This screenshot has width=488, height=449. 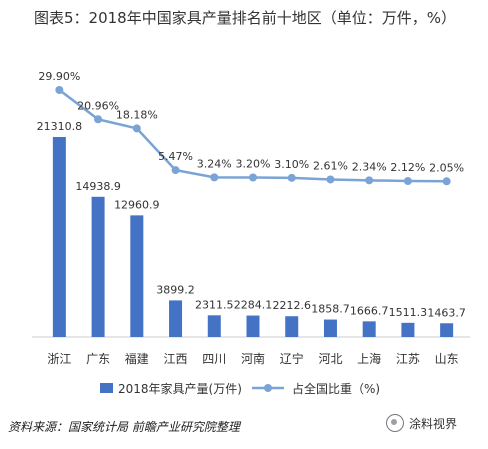 I want to click on bar-value-label: 1463.7, so click(x=446, y=312).